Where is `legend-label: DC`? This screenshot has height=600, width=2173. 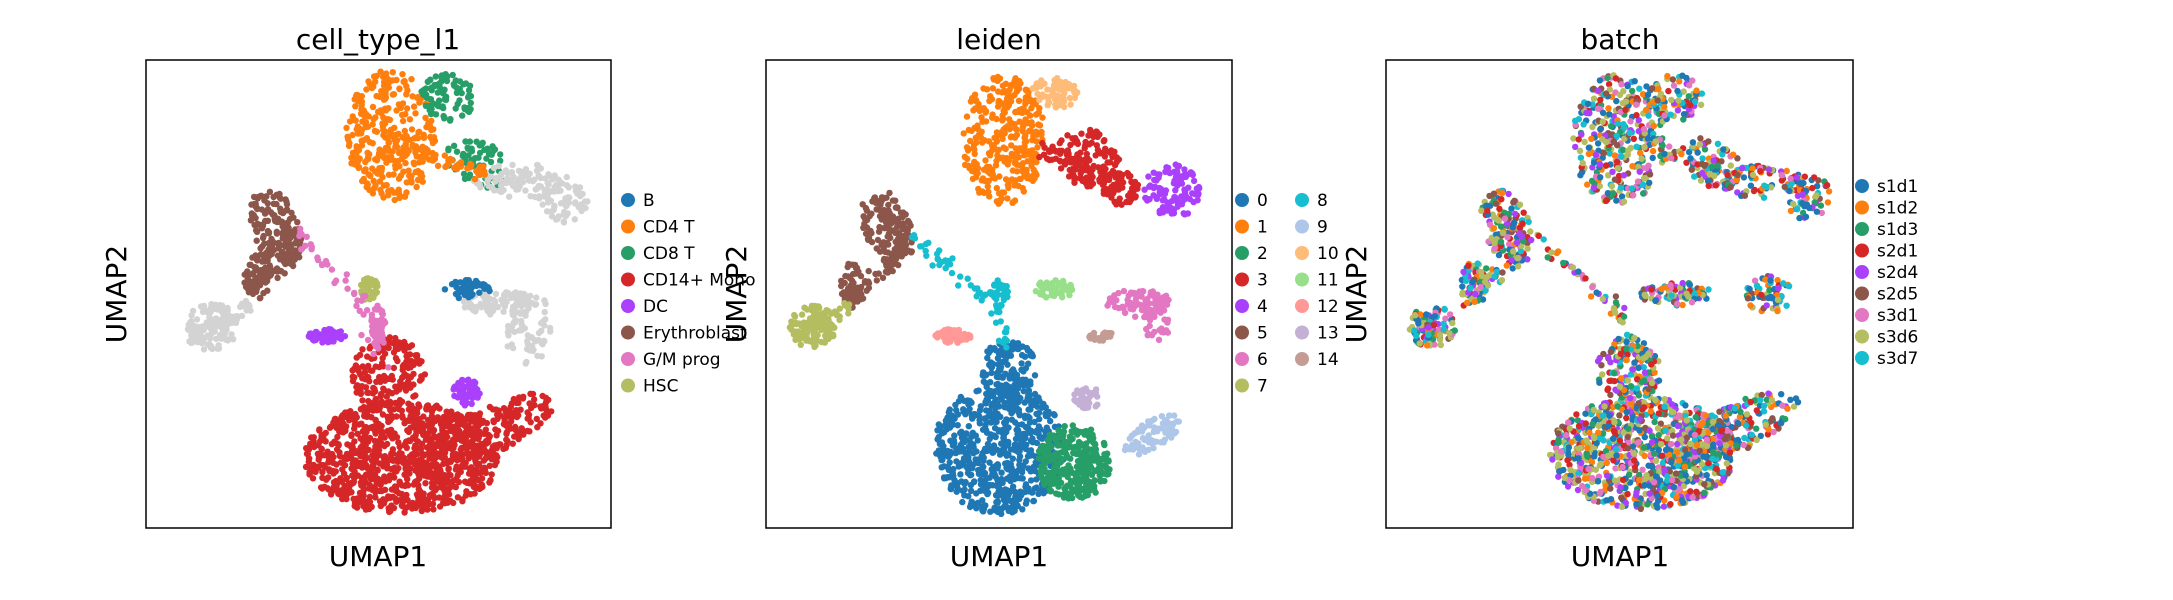
legend-label: DC is located at coordinates (655, 307).